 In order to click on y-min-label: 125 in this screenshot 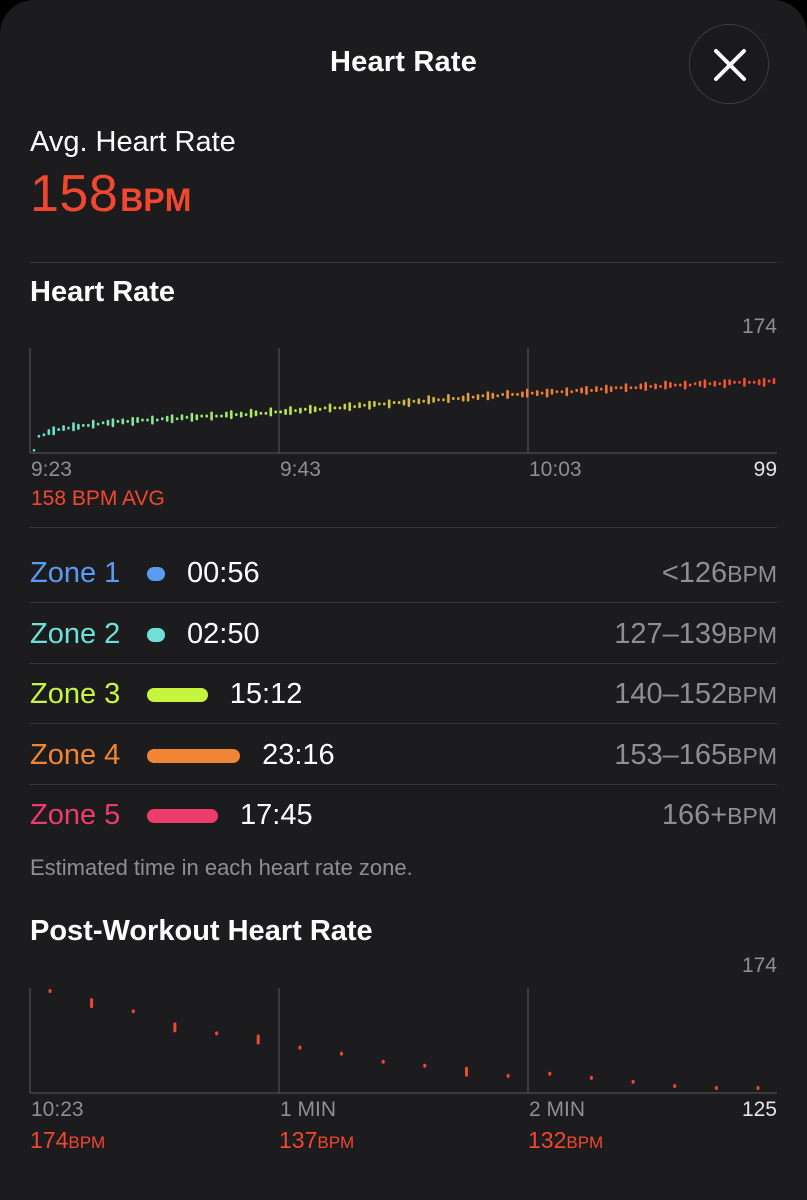, I will do `click(759, 1109)`.